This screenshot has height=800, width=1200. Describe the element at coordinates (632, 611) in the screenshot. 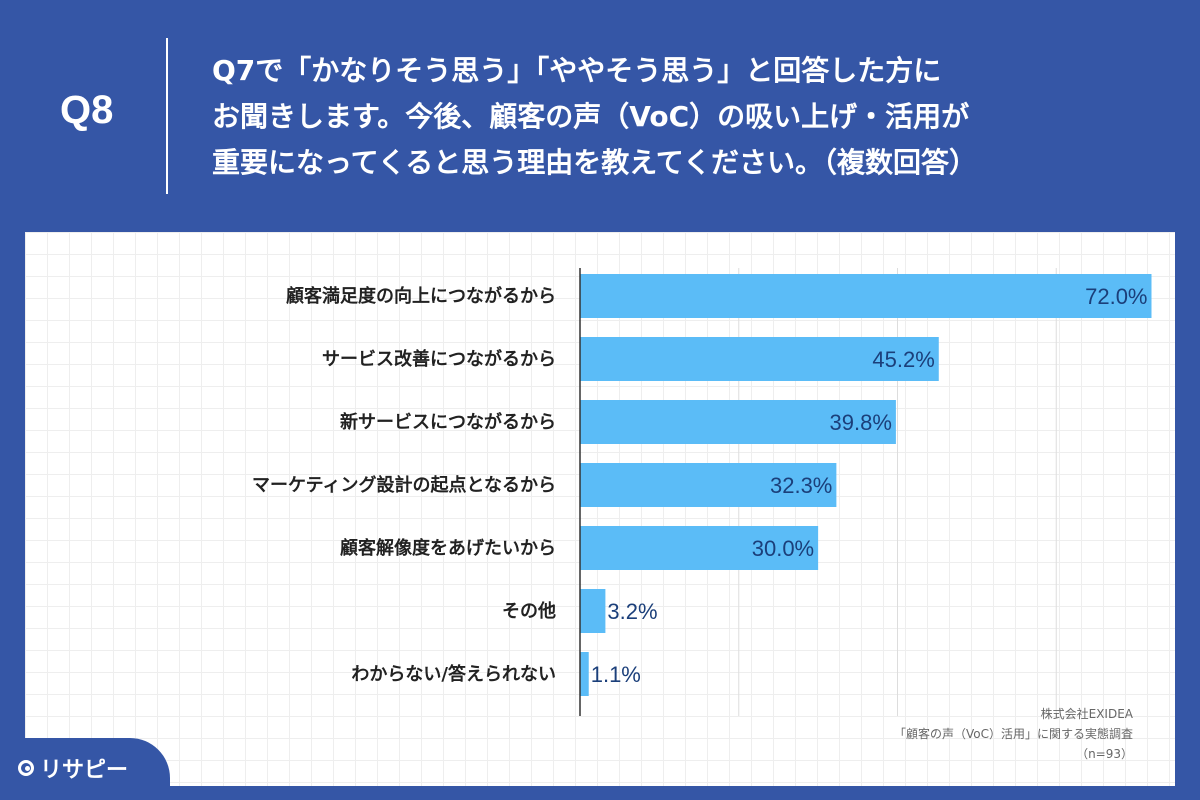

I see `value-label: 3.2%` at that location.